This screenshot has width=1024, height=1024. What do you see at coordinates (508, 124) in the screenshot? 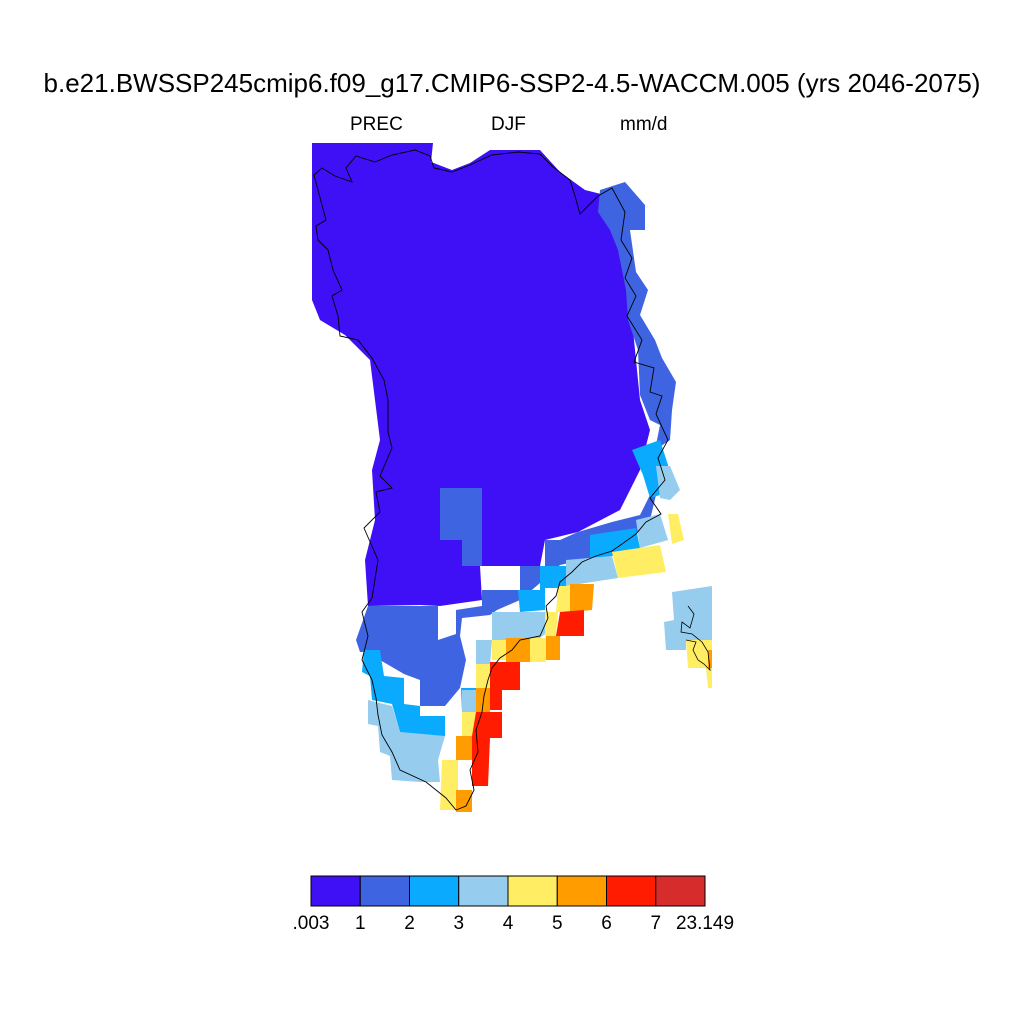
I see `season-label: DJF` at bounding box center [508, 124].